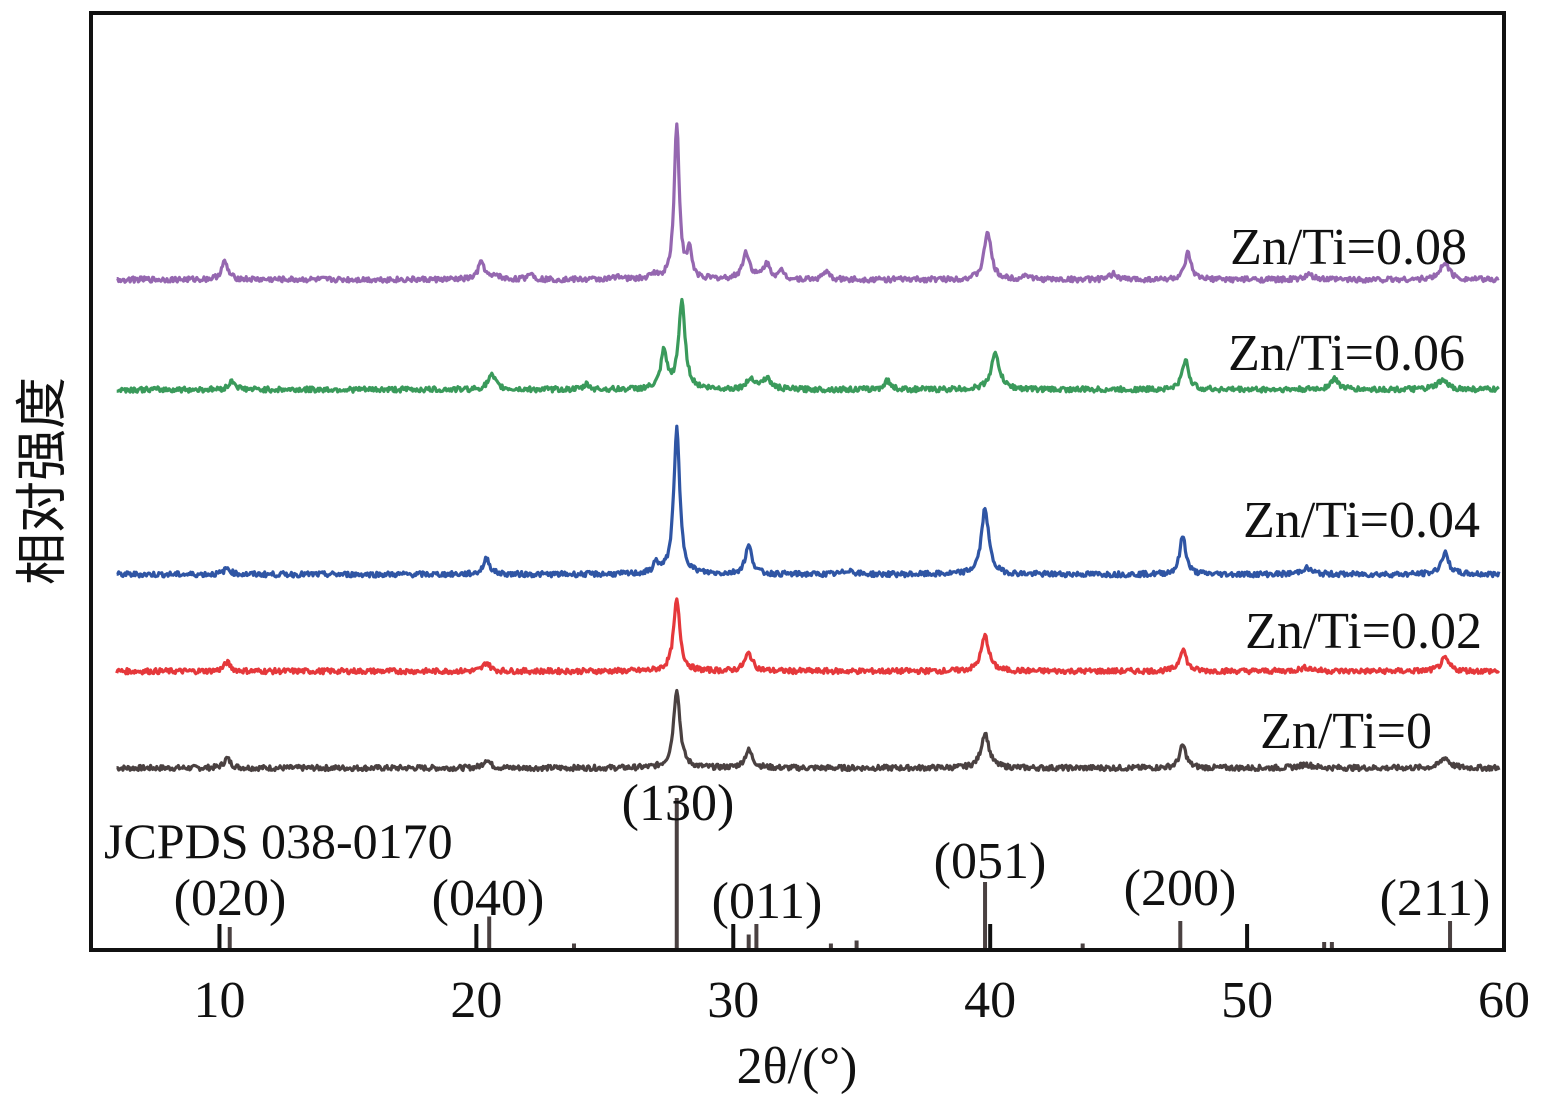  Describe the element at coordinates (1346, 353) in the screenshot. I see `series-label: Zn/Ti=0.06` at that location.